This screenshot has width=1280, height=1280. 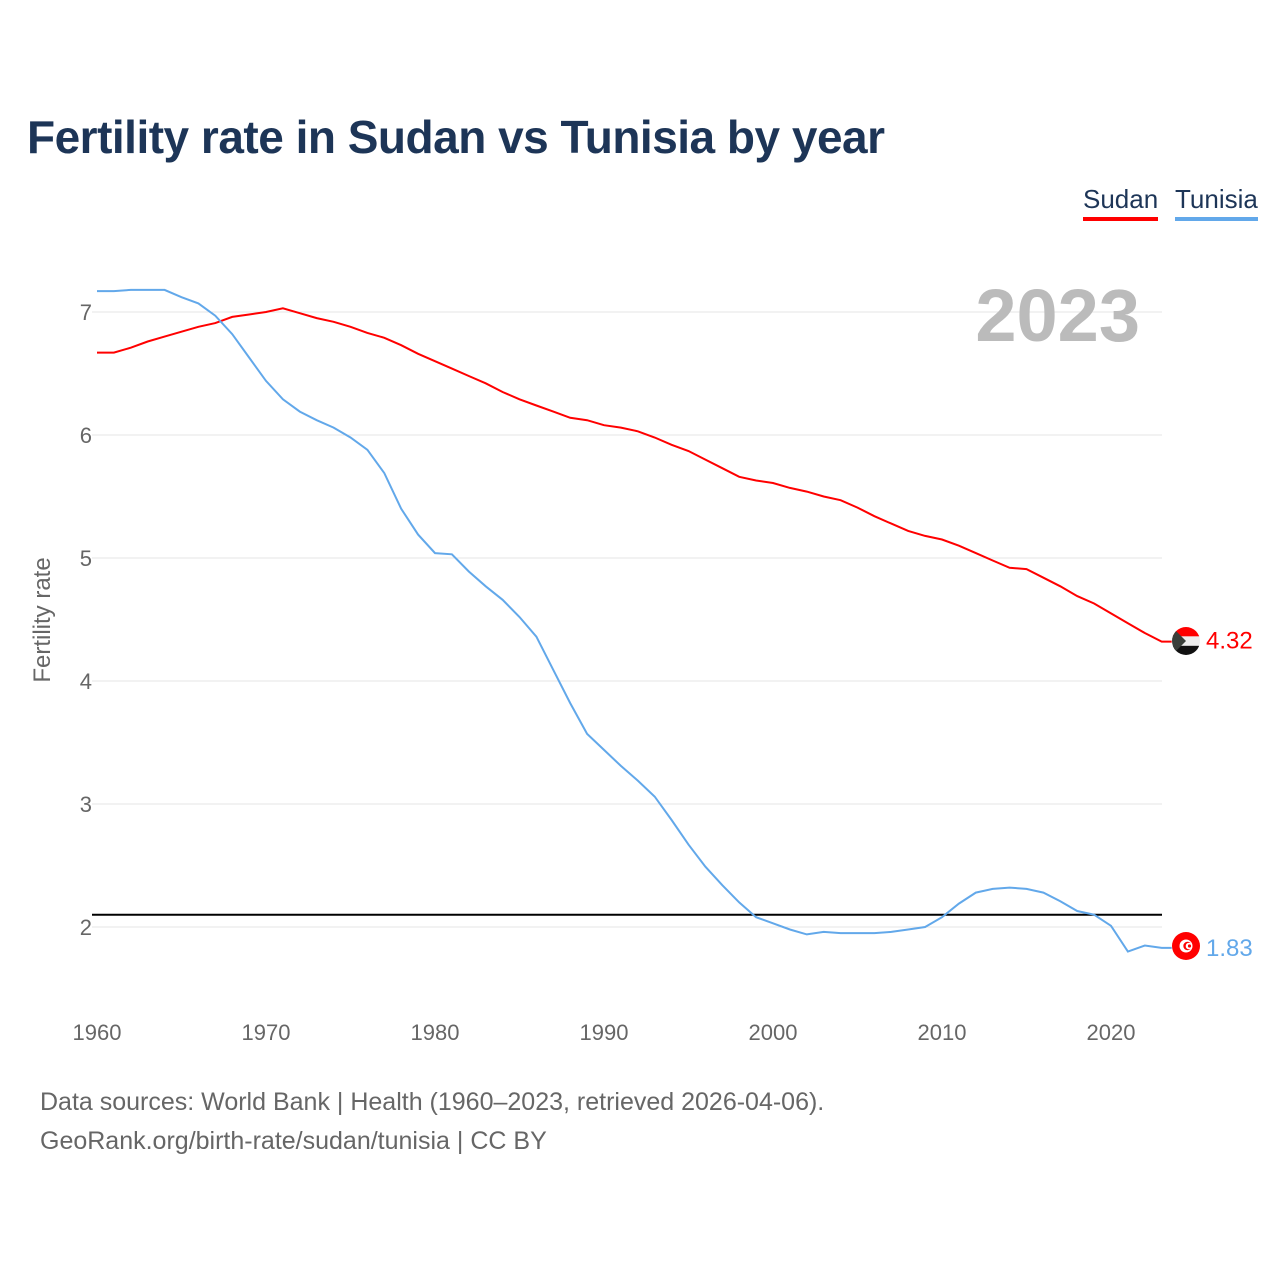 I want to click on x-tick-label: 1980, so click(x=435, y=1032).